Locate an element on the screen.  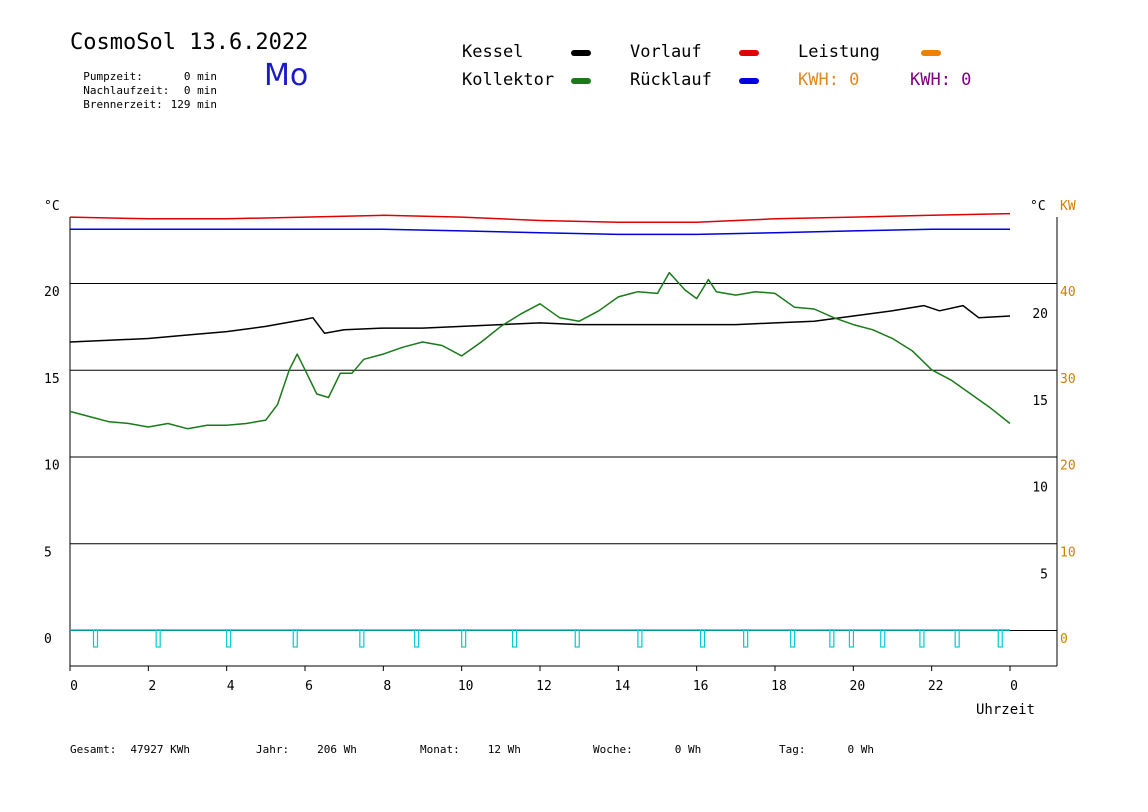
info-pumpzeit: Pumpzeit: 0 min is located at coordinates (143, 70).